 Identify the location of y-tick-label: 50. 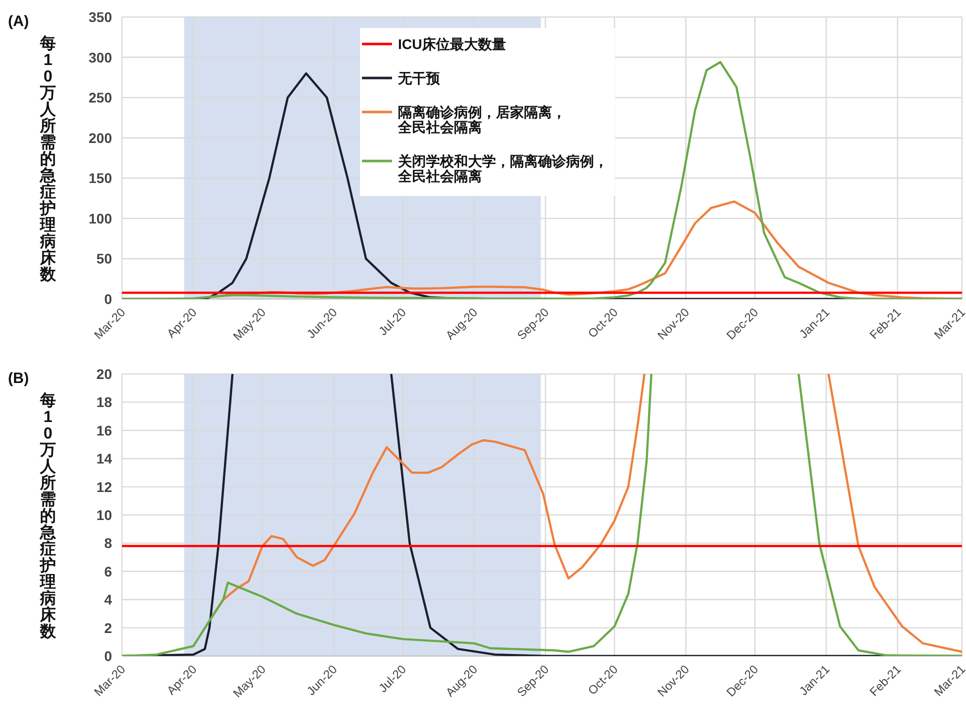
(104, 258).